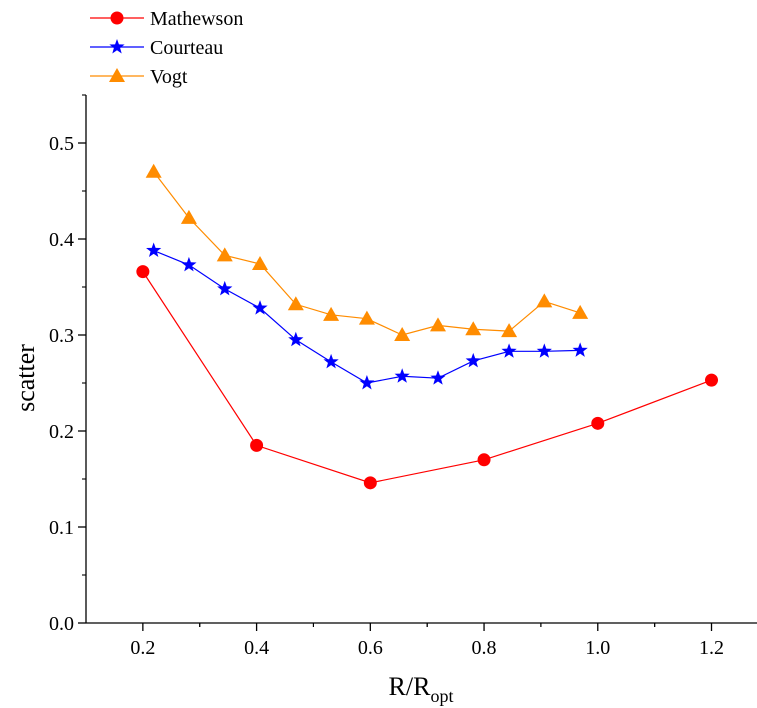  I want to click on x-tick-label: 1.0, so click(597, 648).